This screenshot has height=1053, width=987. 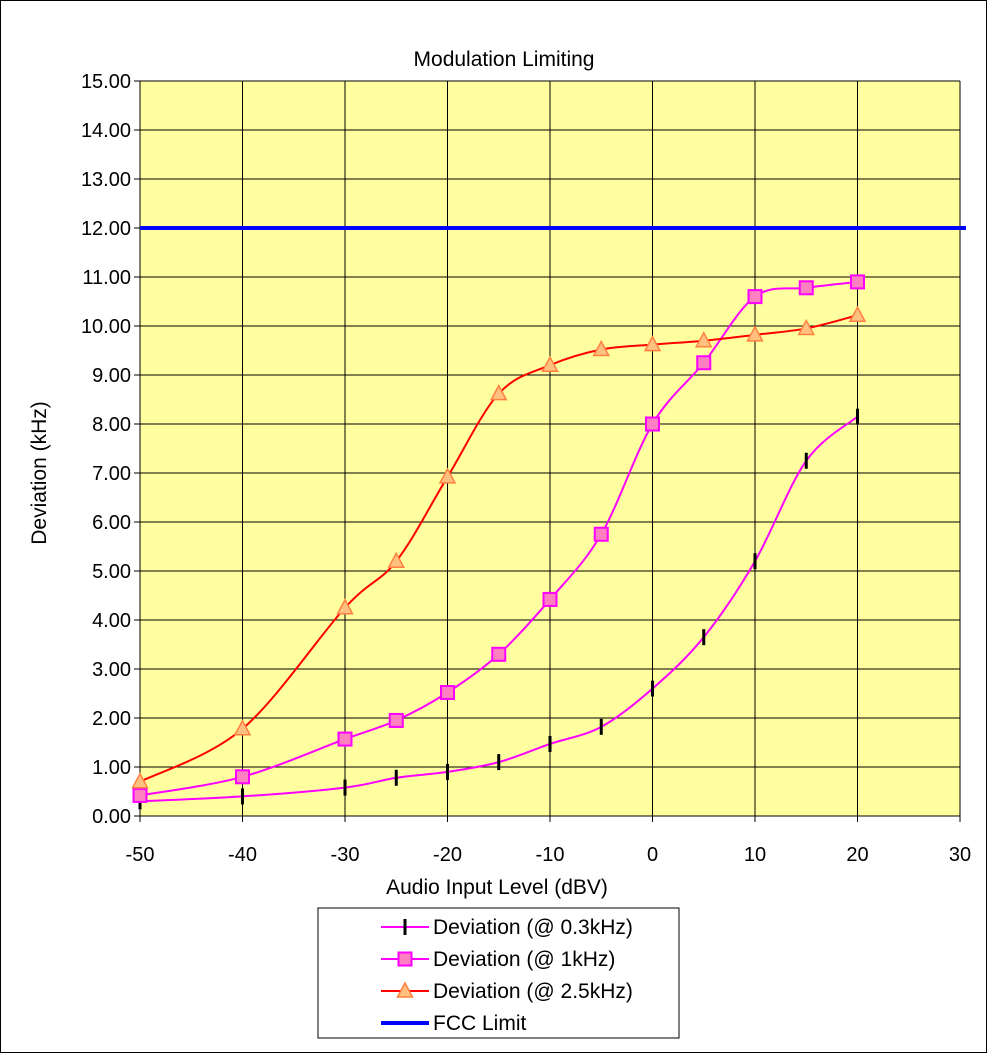 What do you see at coordinates (345, 855) in the screenshot?
I see `x-tick-label: -30` at bounding box center [345, 855].